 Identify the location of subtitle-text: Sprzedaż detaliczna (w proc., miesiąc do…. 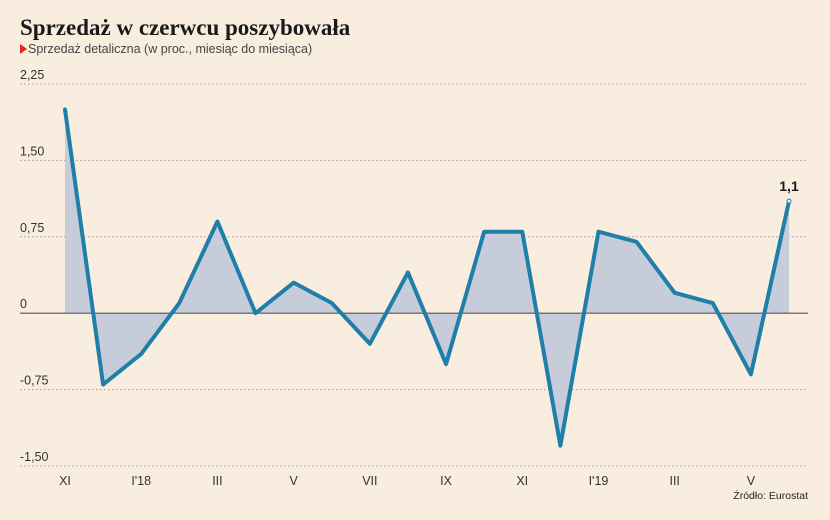
(170, 49).